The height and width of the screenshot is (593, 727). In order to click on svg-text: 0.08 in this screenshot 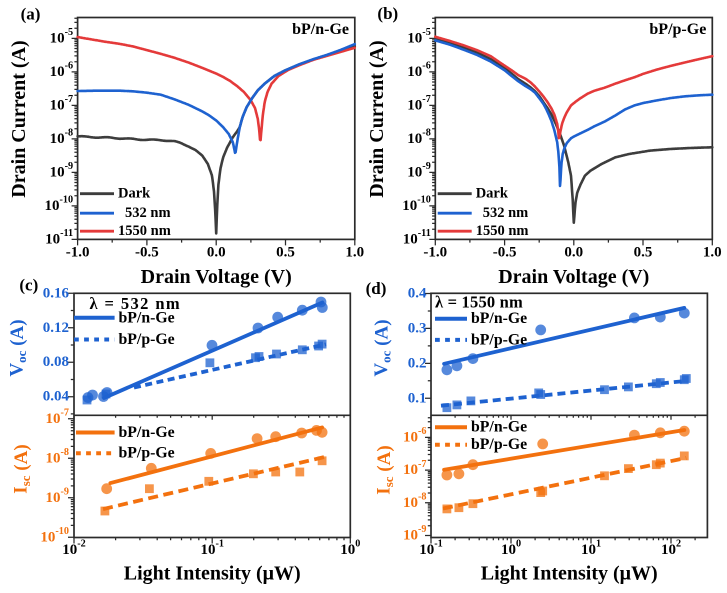, I will do `click(56, 362)`.